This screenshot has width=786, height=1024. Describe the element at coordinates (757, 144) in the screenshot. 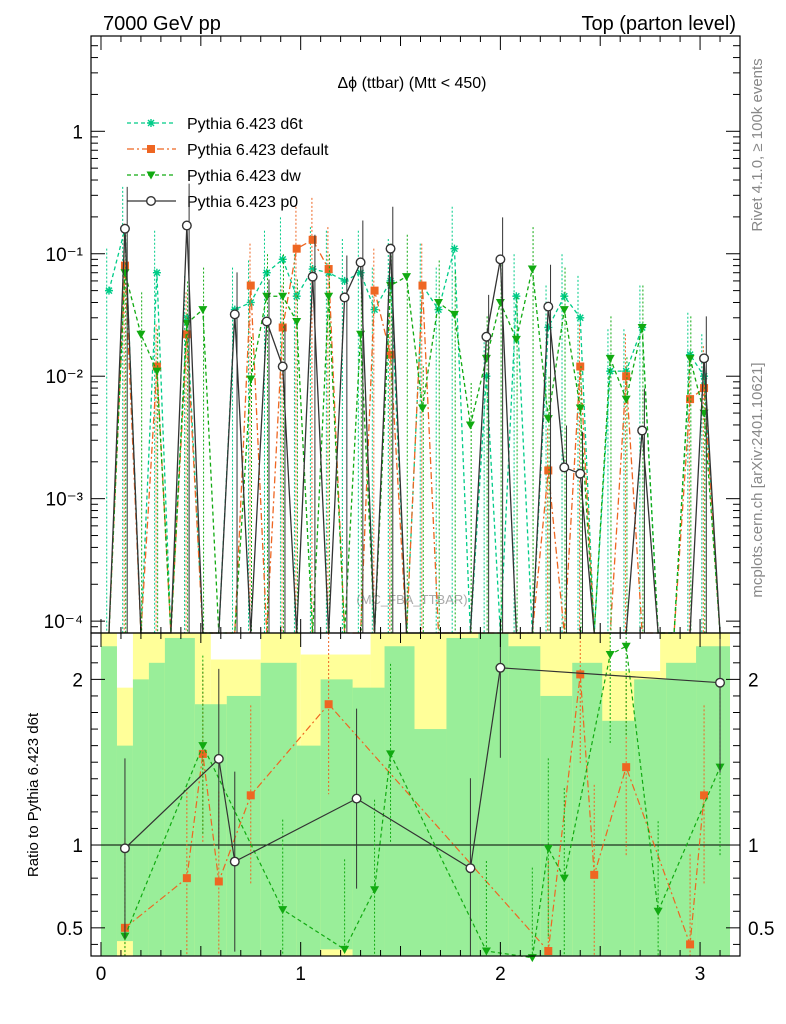

I see `rivet-label: Rivet 4.1.0, ≥ 100k events` at that location.